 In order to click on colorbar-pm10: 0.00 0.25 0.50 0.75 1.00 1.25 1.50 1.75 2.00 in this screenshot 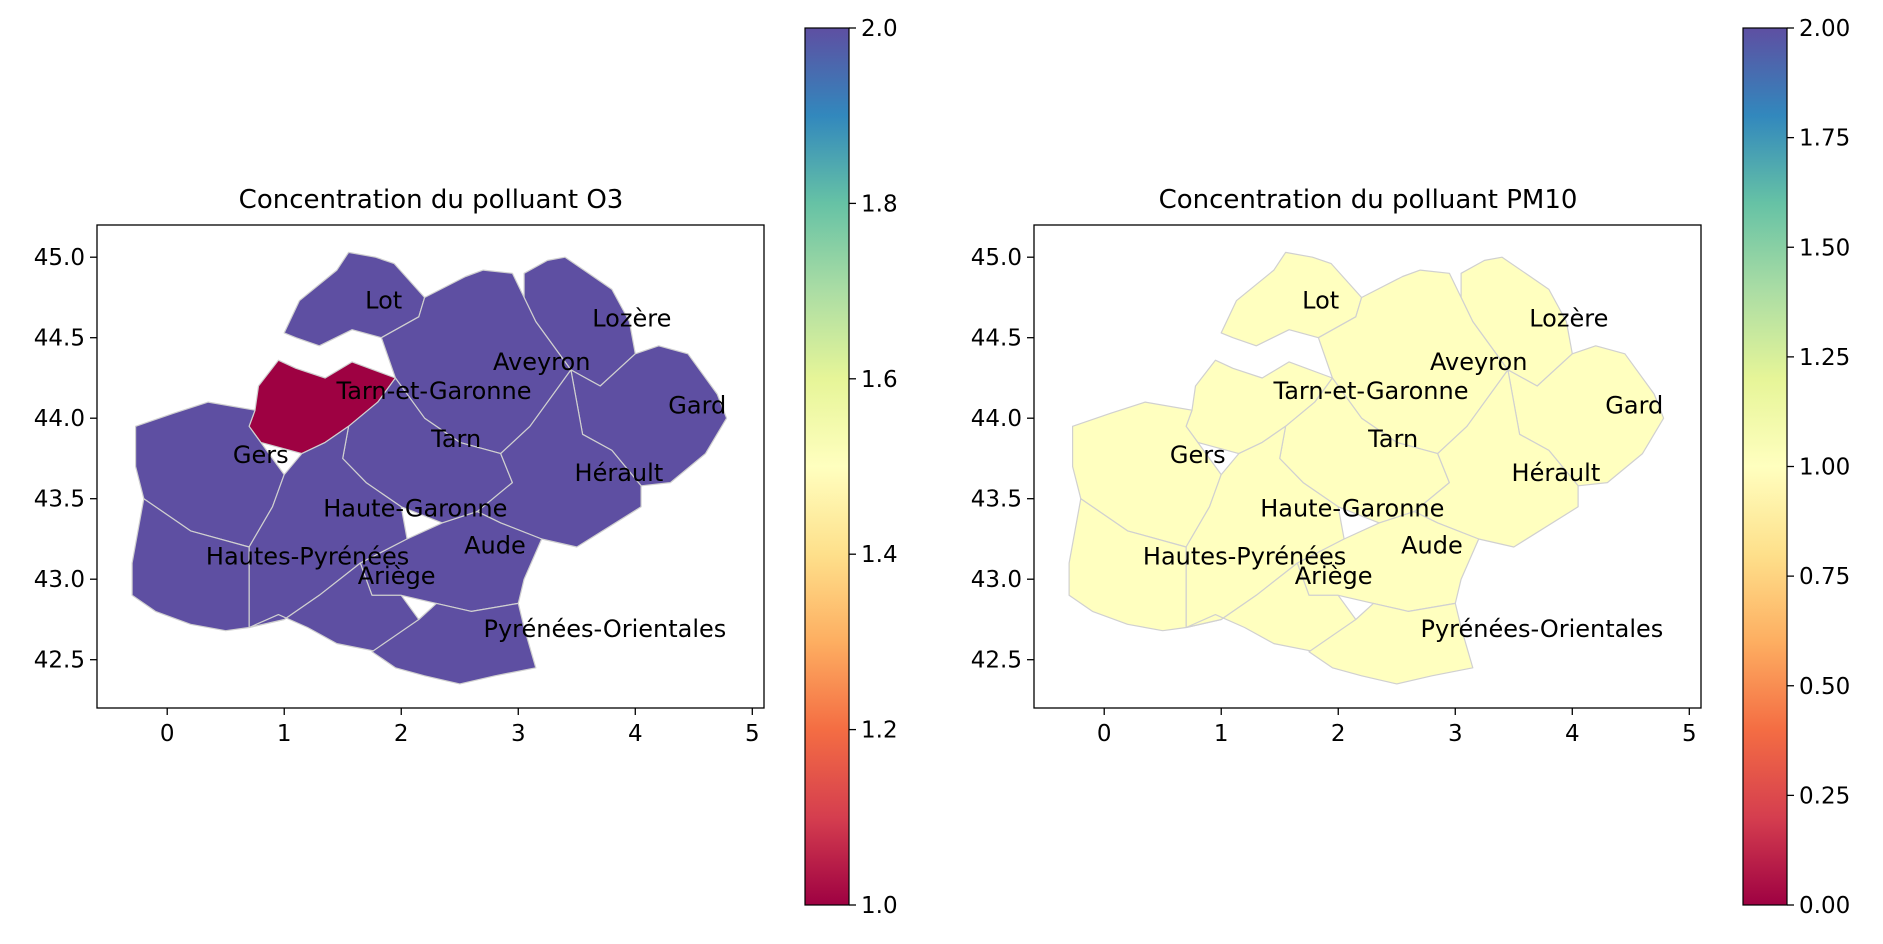, I will do `click(1796, 467)`.